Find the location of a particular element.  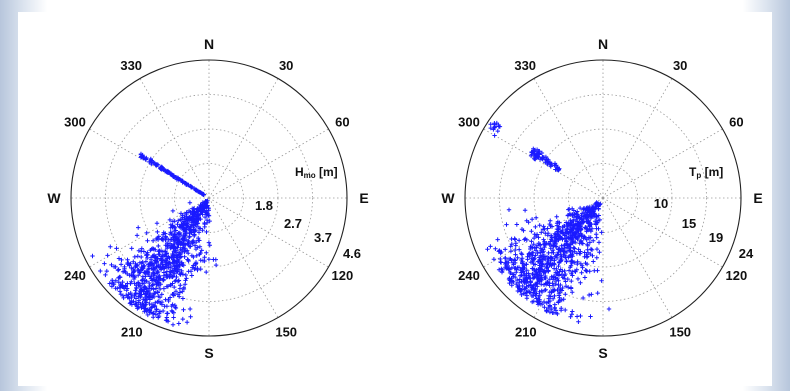

angle-label-30: 30 is located at coordinates (680, 65).